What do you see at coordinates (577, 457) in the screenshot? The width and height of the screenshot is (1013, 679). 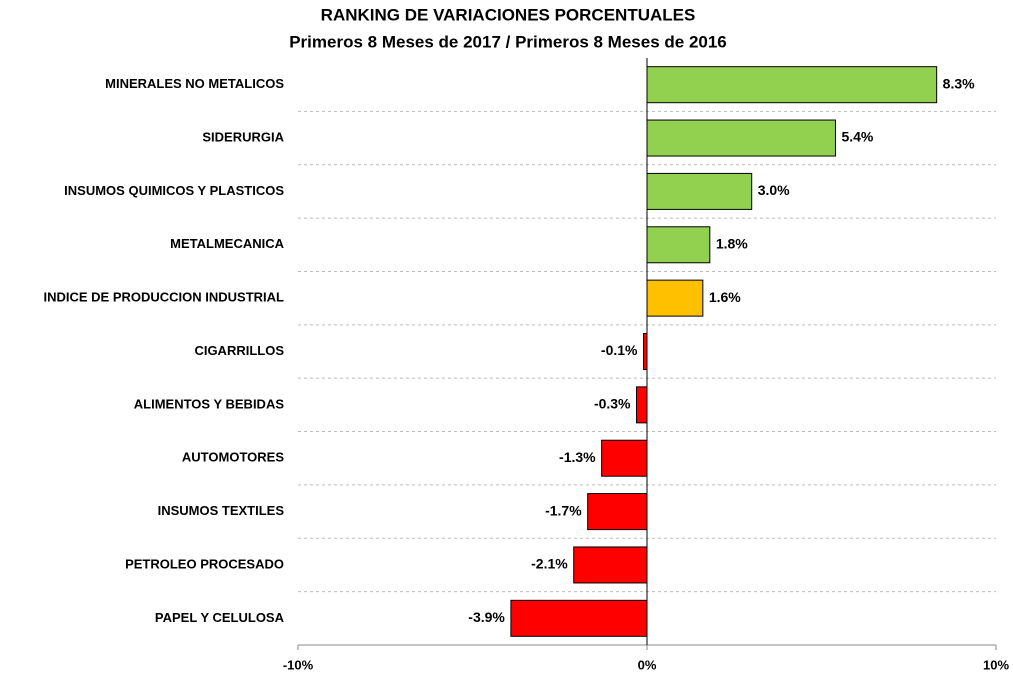 I see `value-label: -1.3%` at bounding box center [577, 457].